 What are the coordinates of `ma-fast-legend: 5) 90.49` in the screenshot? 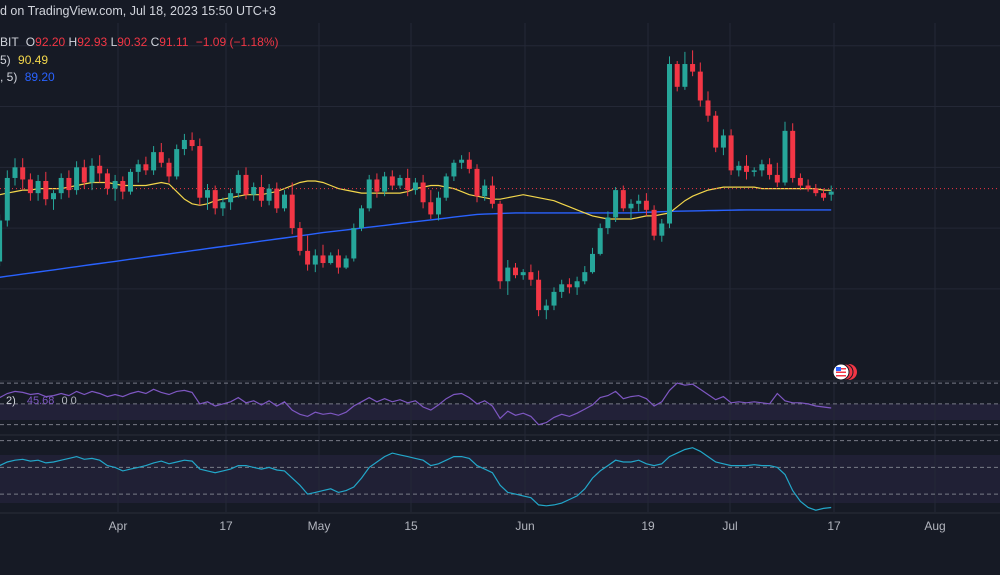 It's located at (24, 60).